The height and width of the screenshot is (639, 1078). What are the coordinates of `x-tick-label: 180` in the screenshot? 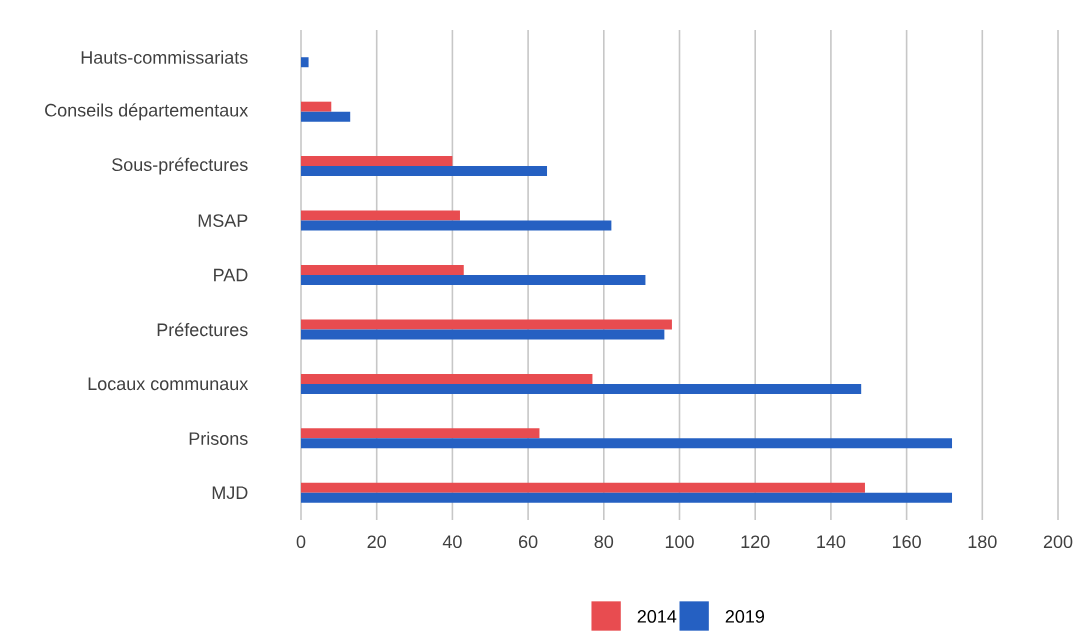 It's located at (982, 542).